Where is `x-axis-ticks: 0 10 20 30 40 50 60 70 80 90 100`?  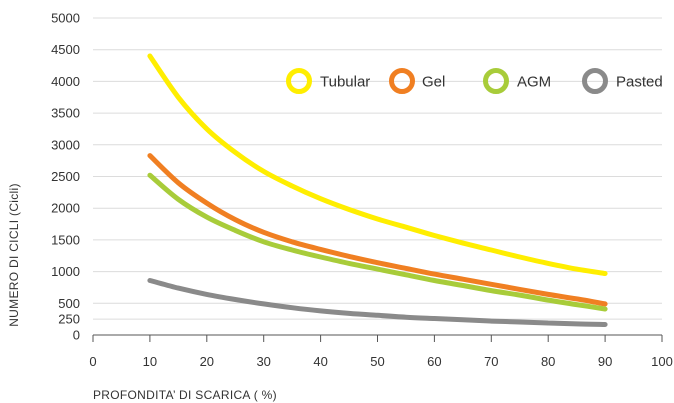 x-axis-ticks: 0 10 20 30 40 50 60 70 80 90 100 is located at coordinates (381, 352).